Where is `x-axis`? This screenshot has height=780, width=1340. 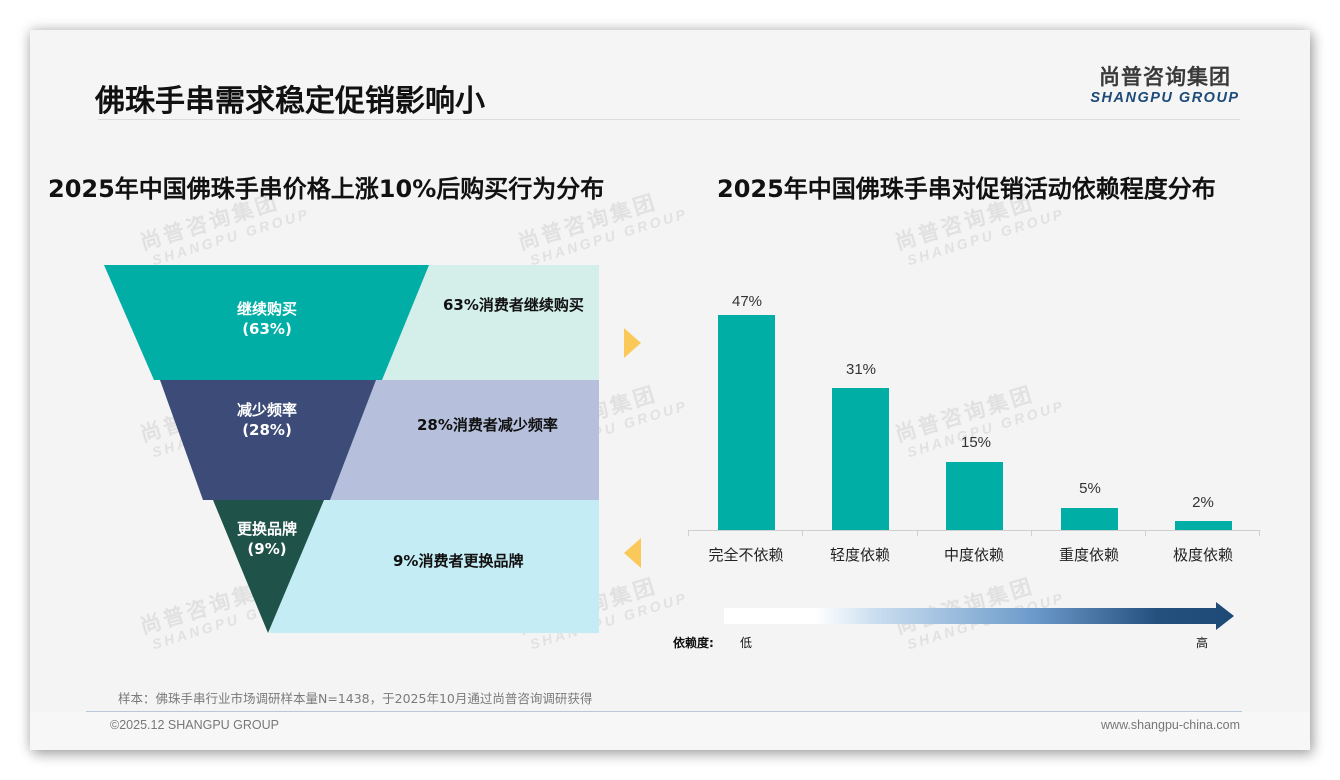 x-axis is located at coordinates (974, 530).